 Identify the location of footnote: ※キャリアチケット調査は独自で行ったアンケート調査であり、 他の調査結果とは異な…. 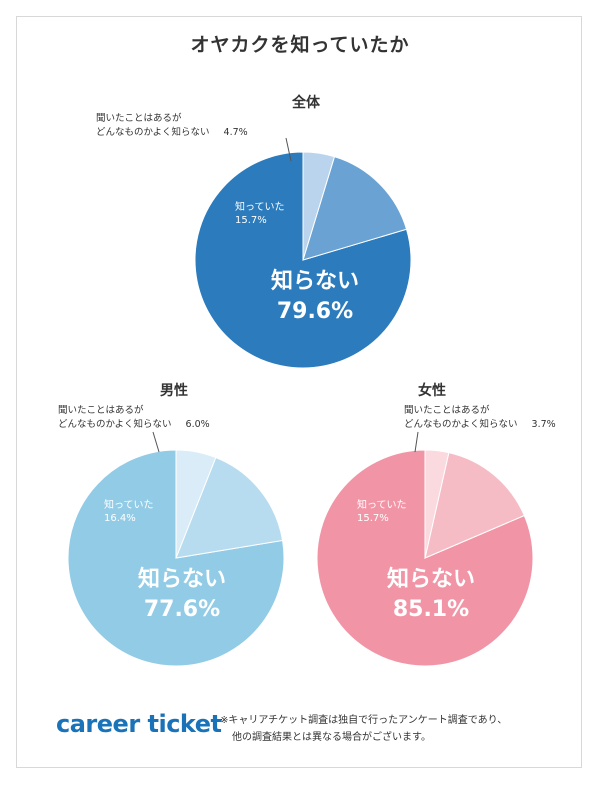
(363, 729).